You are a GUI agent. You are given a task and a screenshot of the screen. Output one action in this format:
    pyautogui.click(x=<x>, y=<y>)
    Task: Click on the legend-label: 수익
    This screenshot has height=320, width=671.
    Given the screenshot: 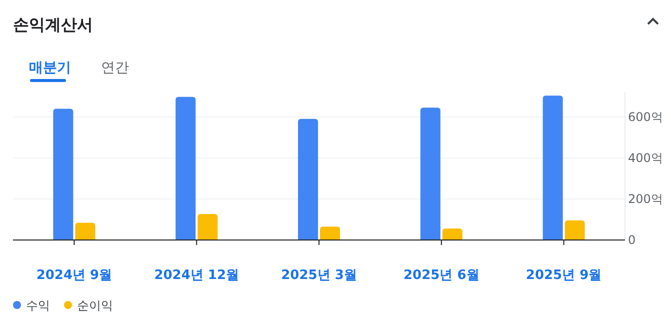 What is the action you would take?
    pyautogui.click(x=38, y=305)
    